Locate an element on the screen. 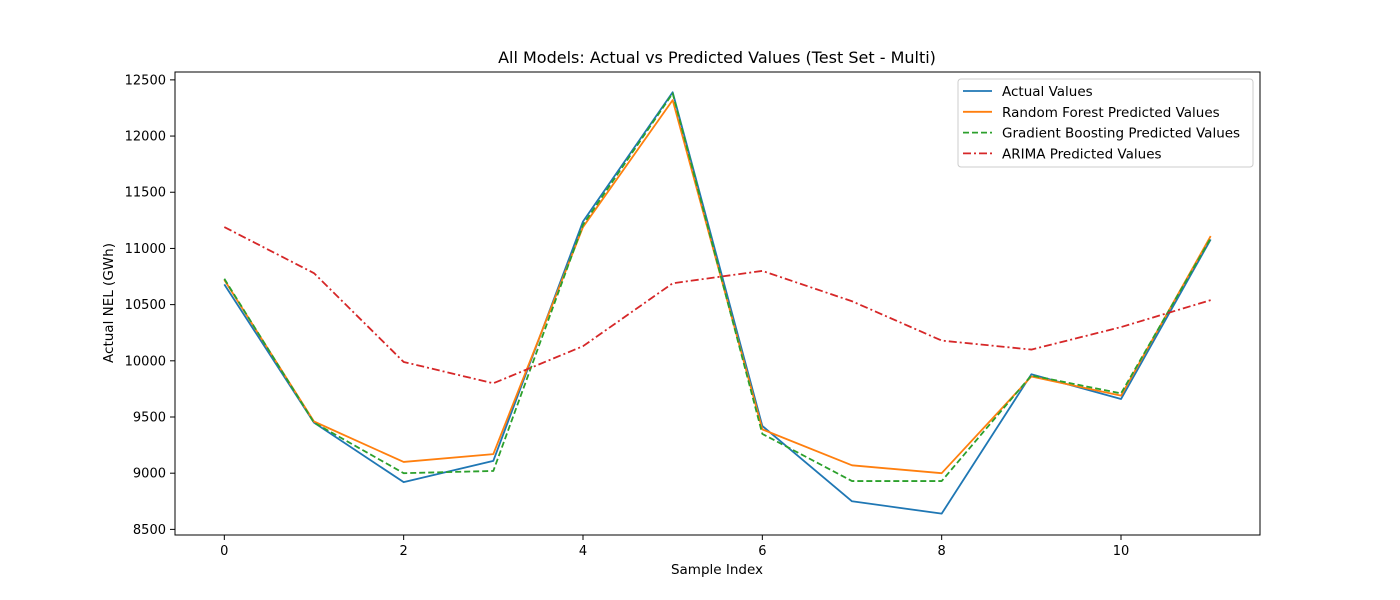  y-axis-label: Actual NEL (GWh) is located at coordinates (109, 303).